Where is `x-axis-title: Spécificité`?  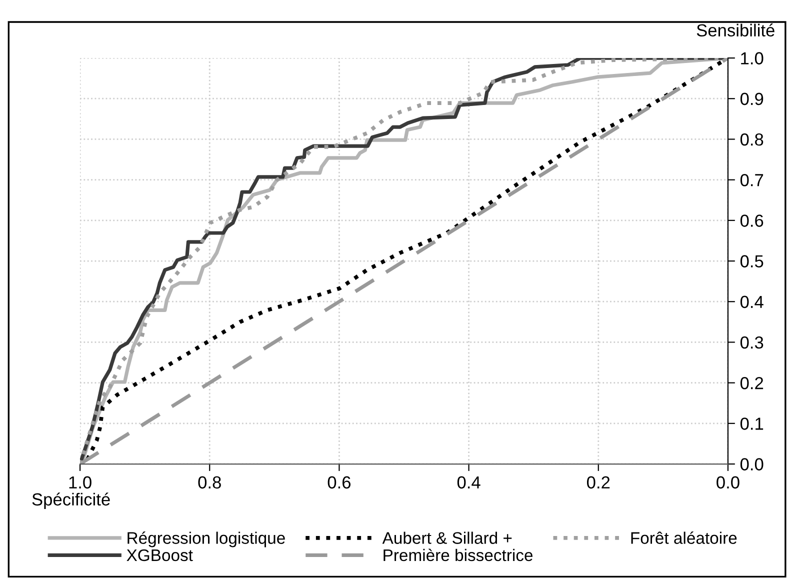 x-axis-title: Spécificité is located at coordinates (71, 501).